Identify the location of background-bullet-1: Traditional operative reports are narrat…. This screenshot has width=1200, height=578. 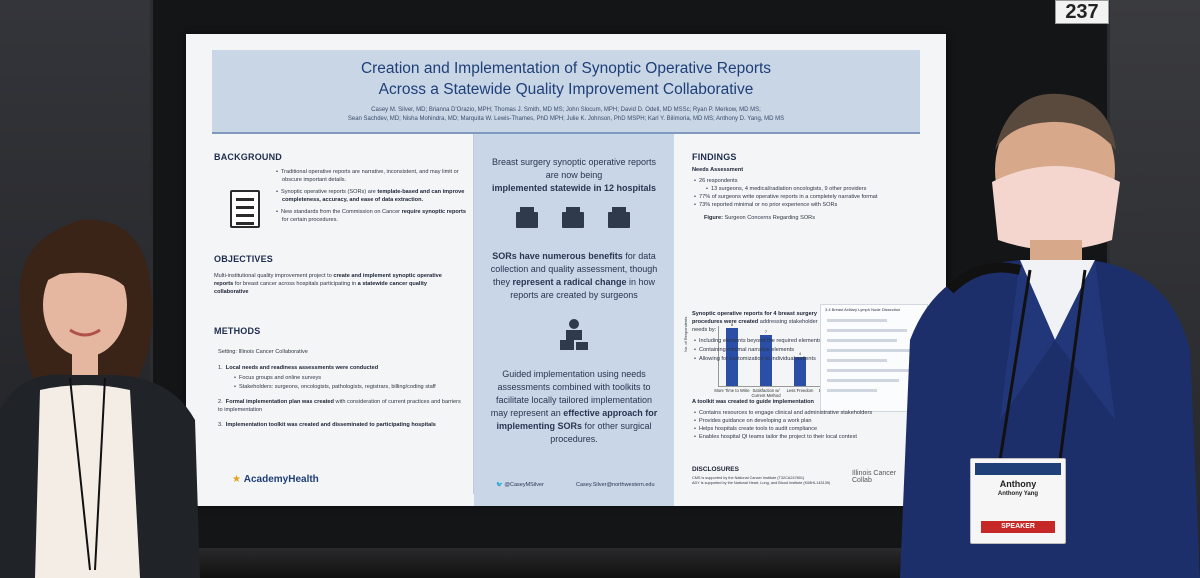
(370, 176).